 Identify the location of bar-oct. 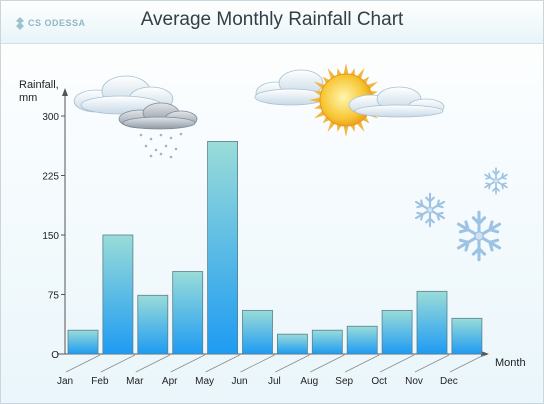
(397, 332).